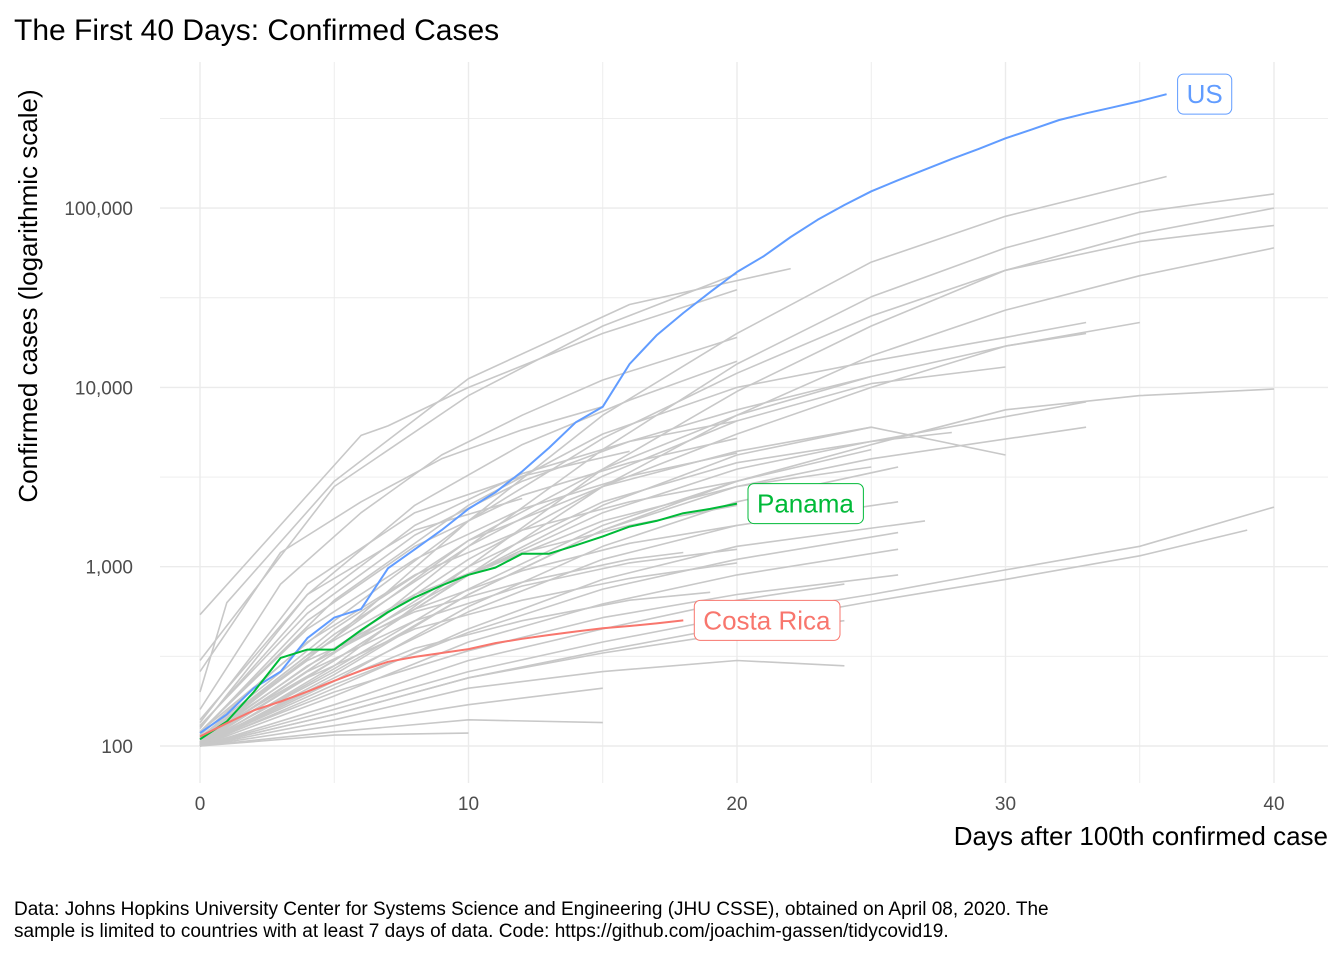 The image size is (1344, 960). What do you see at coordinates (468, 804) in the screenshot?
I see `x-tick-label: 10` at bounding box center [468, 804].